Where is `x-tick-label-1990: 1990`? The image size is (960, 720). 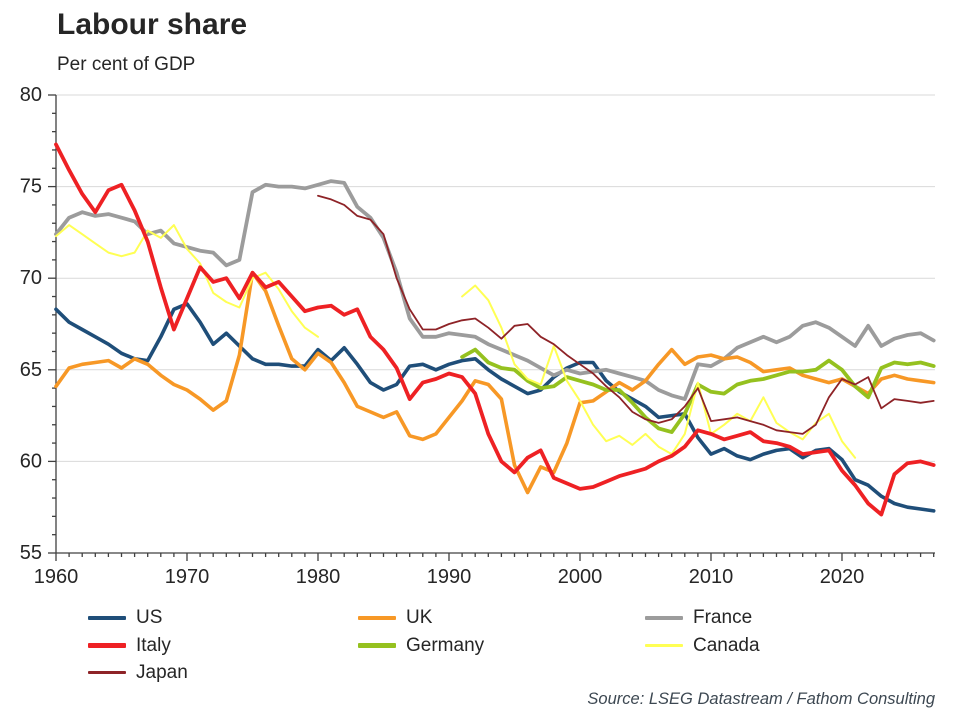
x-tick-label-1990: 1990 is located at coordinates (449, 577).